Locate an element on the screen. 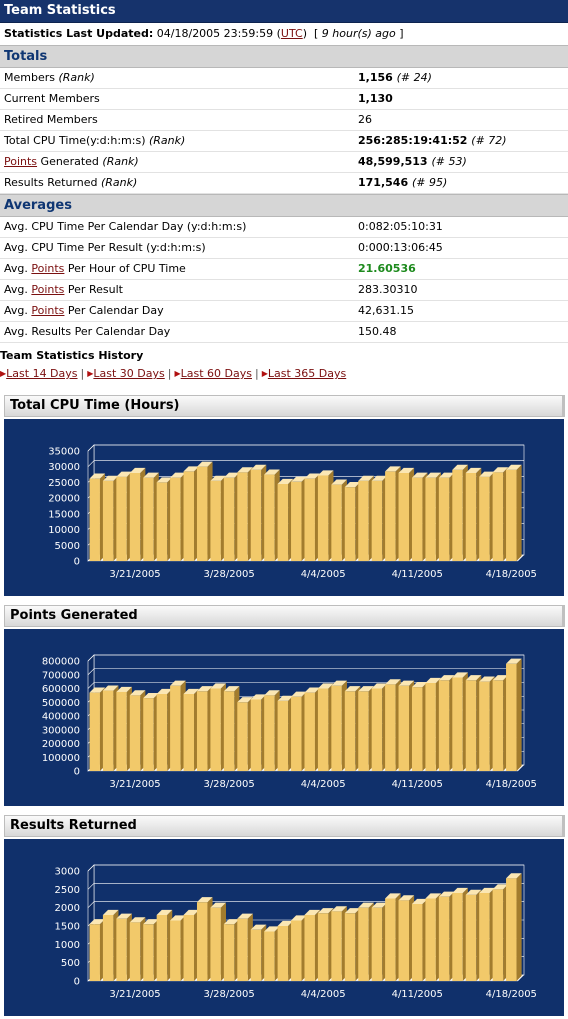 The image size is (568, 1019). utc-link: UTC is located at coordinates (291, 33).